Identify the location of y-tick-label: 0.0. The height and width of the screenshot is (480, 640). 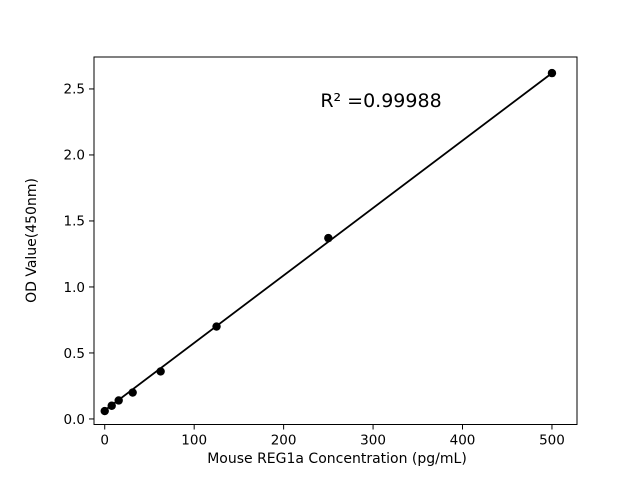
(74, 420).